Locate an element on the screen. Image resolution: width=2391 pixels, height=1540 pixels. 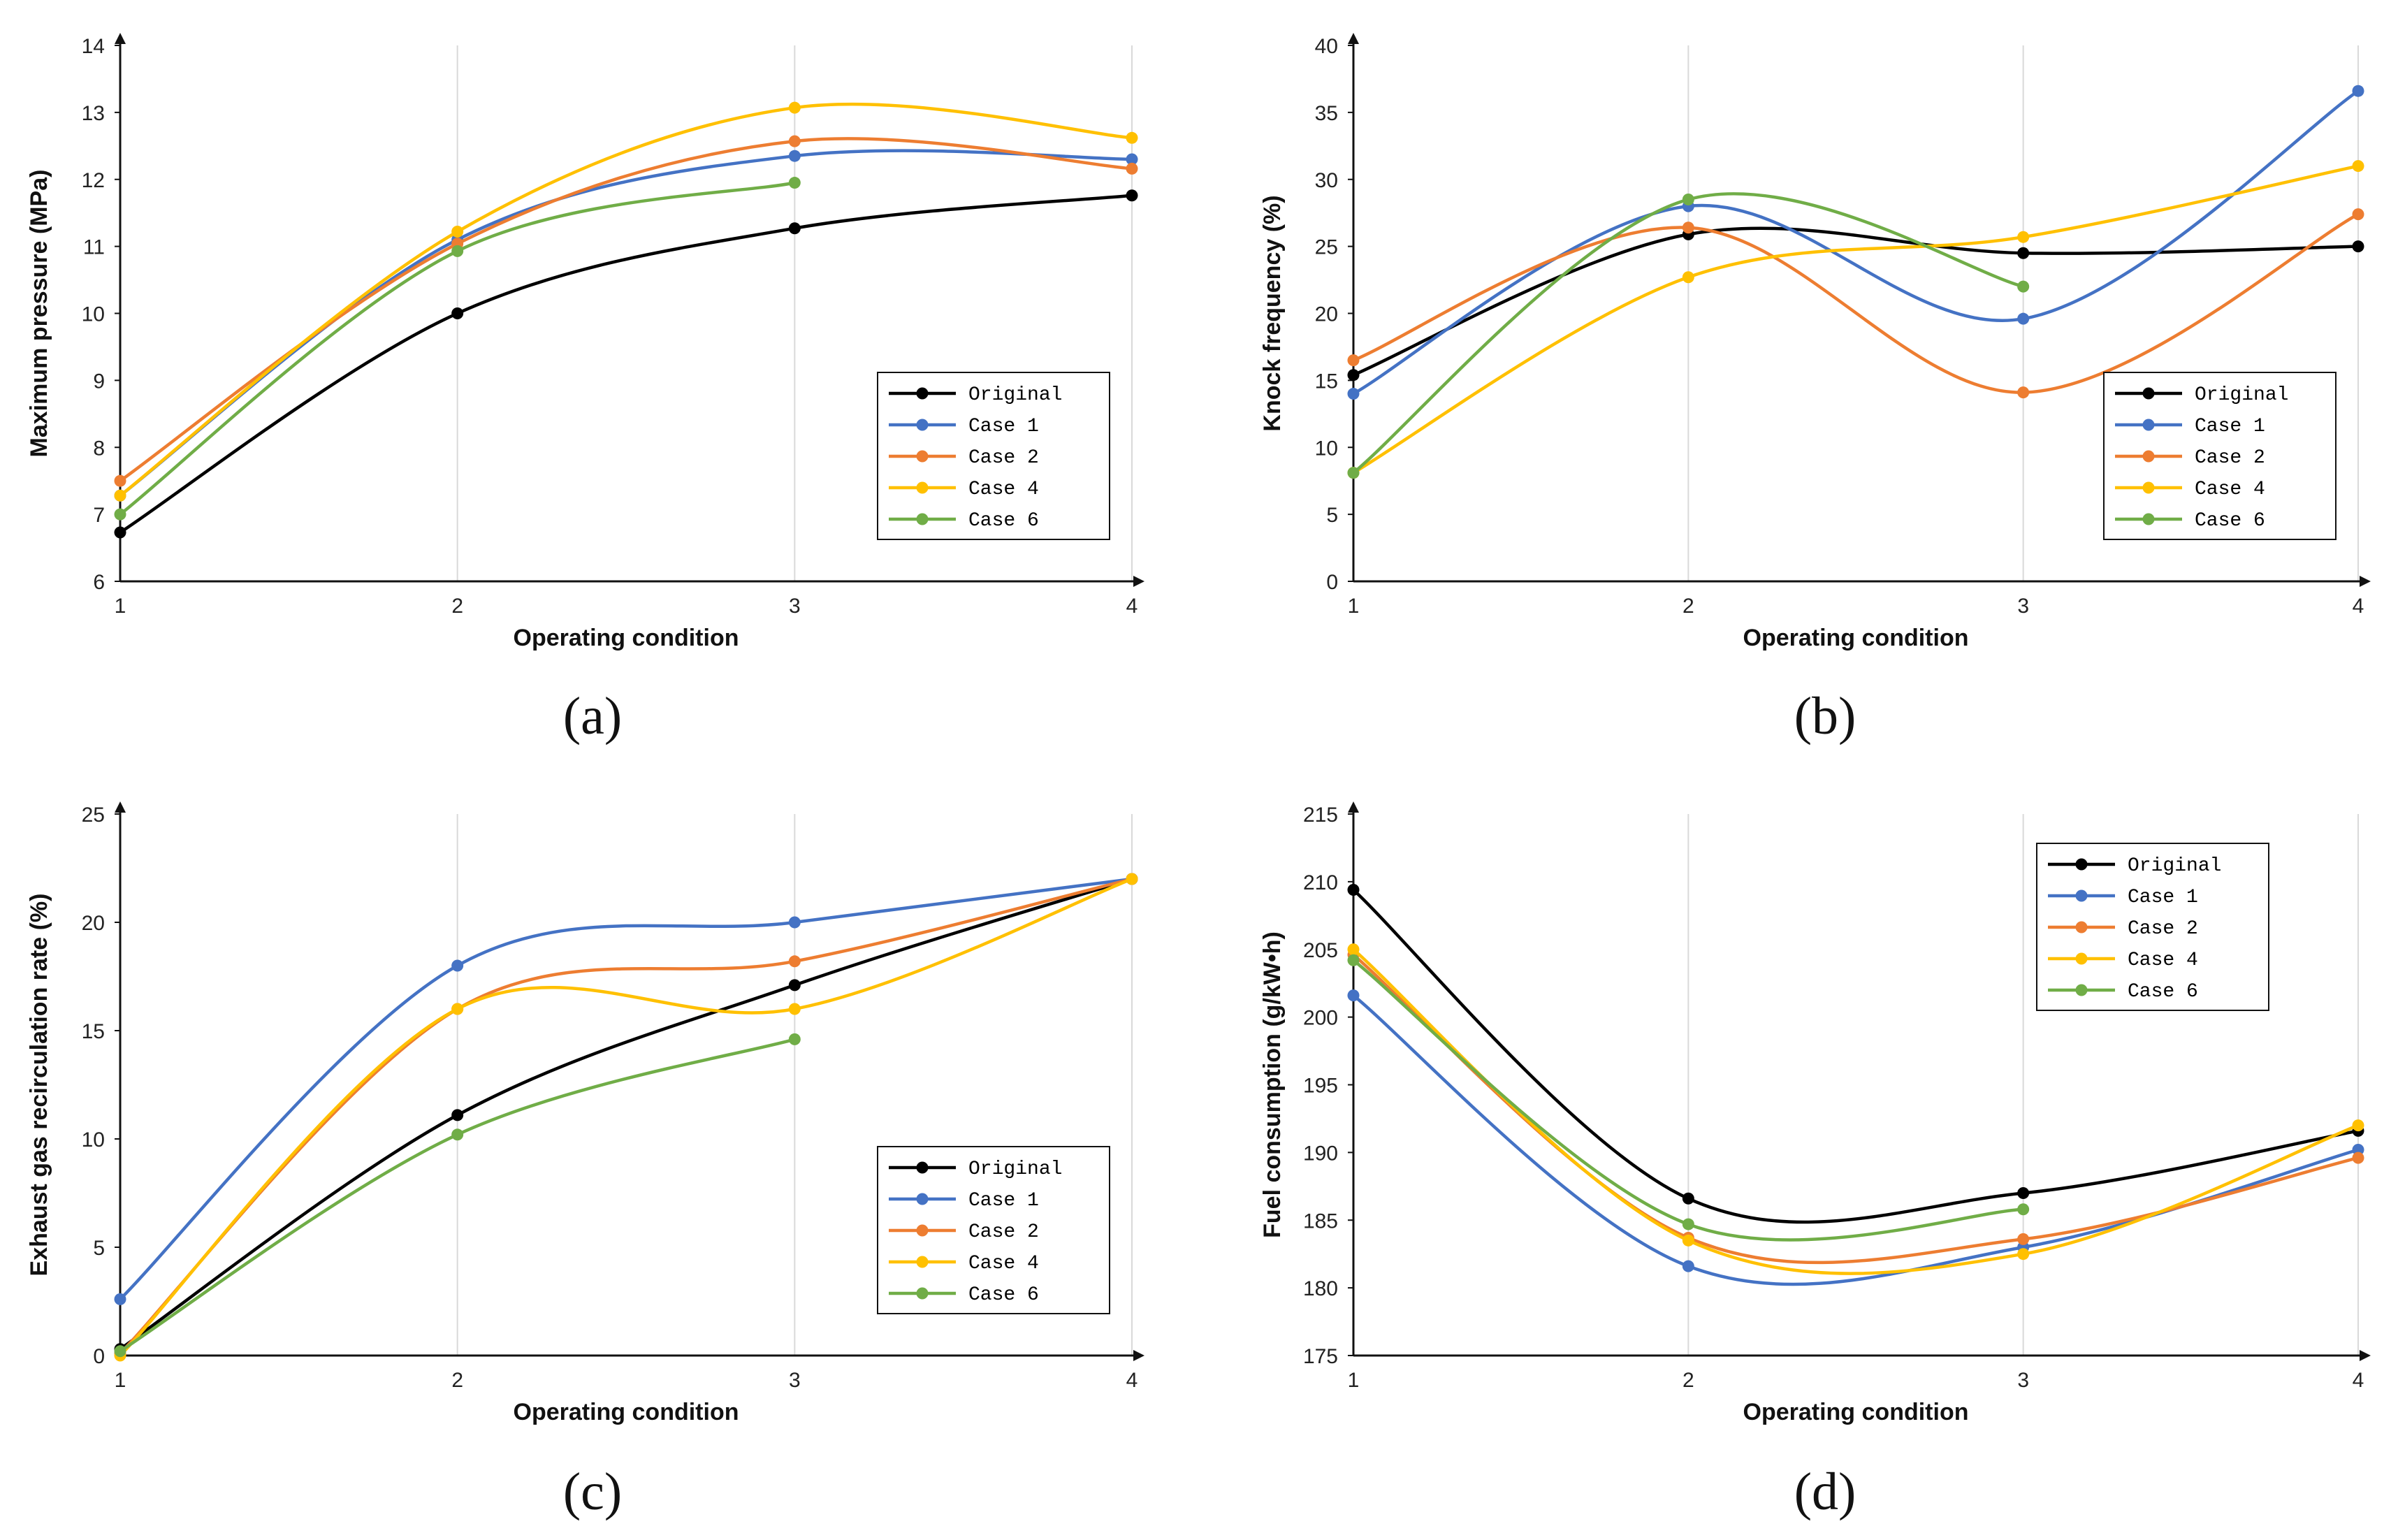
y-tick-label: 7 is located at coordinates (99, 515).